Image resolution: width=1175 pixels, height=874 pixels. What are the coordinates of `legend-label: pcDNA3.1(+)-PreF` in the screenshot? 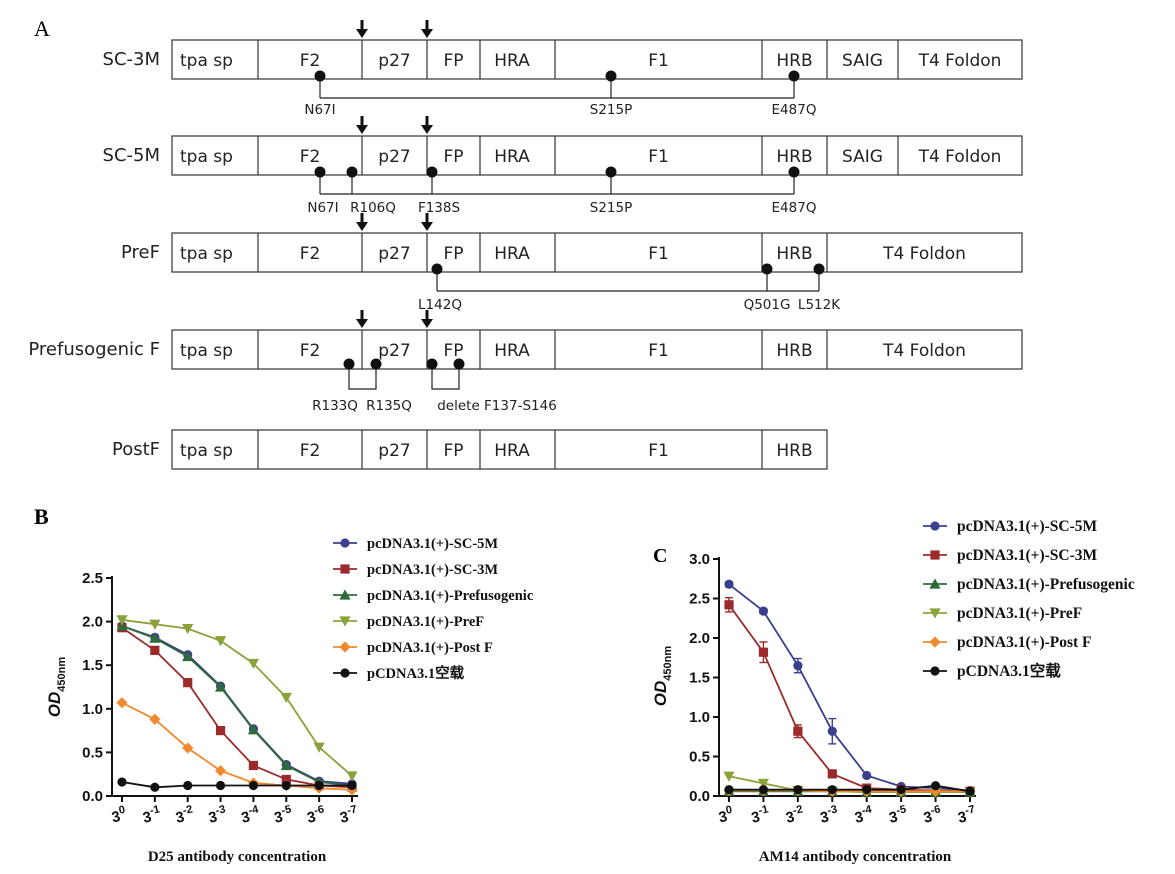 It's located at (425, 622).